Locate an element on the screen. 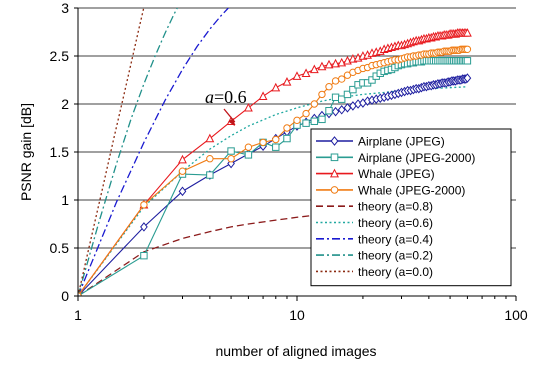 Image resolution: width=548 pixels, height=365 pixels. y-tick-label-1: 0.5 is located at coordinates (60, 248).